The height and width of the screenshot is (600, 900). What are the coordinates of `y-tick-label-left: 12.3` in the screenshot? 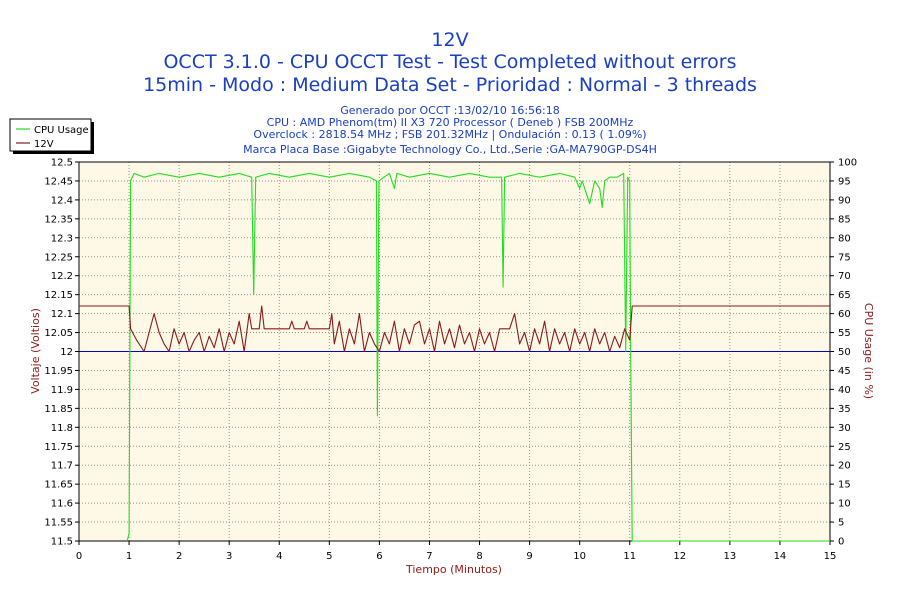 It's located at (62, 238).